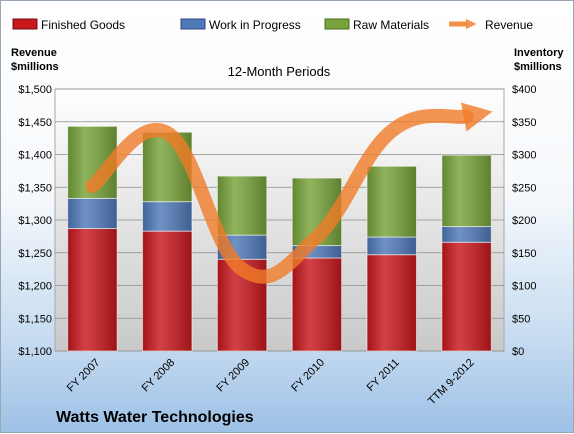 The image size is (574, 434). I want to click on left-tick-label: $1,300, so click(35, 221).